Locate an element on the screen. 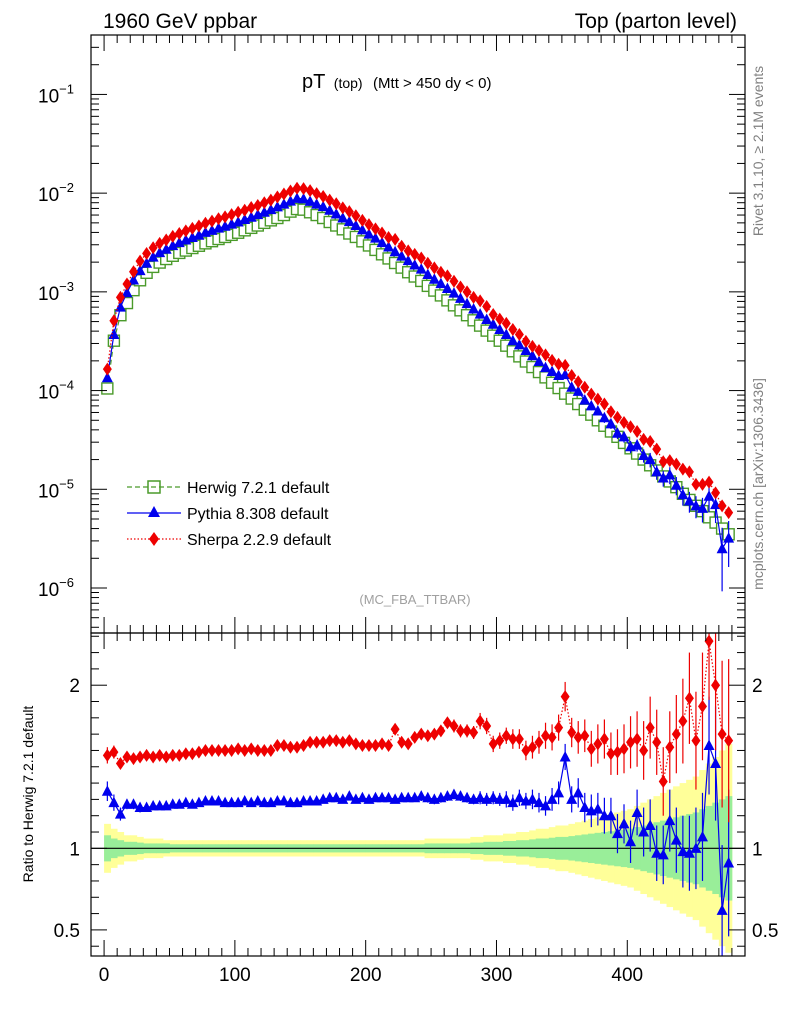 The image size is (786, 1024). main-y-tick-label: 10⁻¹ is located at coordinates (56, 94).